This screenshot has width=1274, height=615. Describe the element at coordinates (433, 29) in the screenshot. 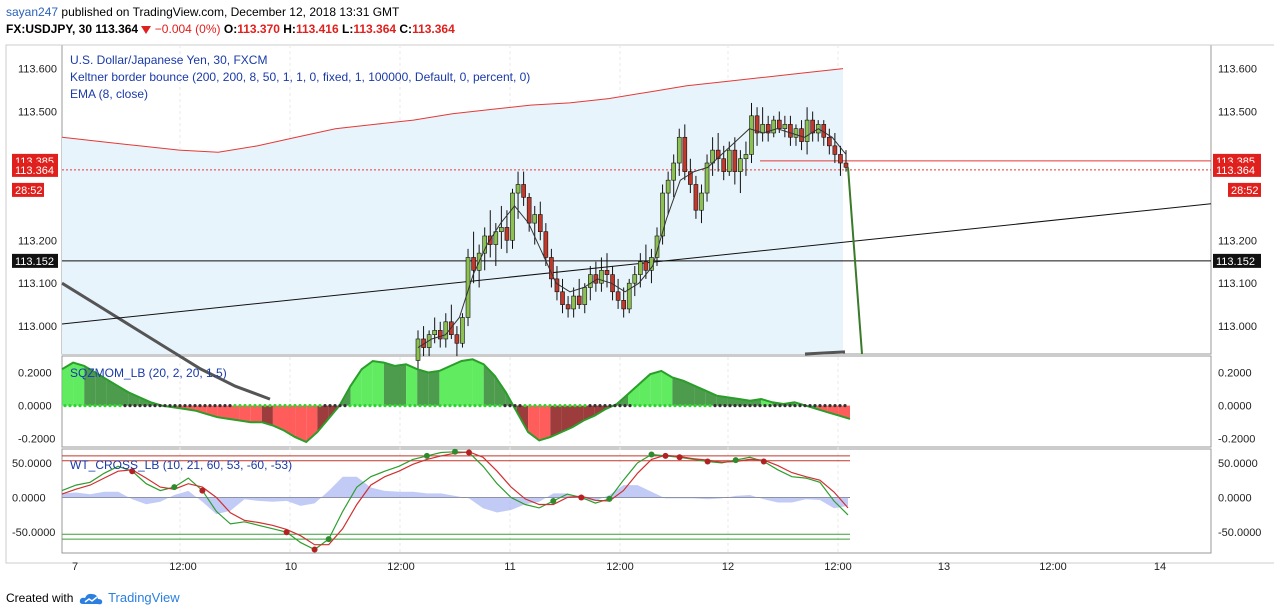

I see `close-value: 113.364` at that location.